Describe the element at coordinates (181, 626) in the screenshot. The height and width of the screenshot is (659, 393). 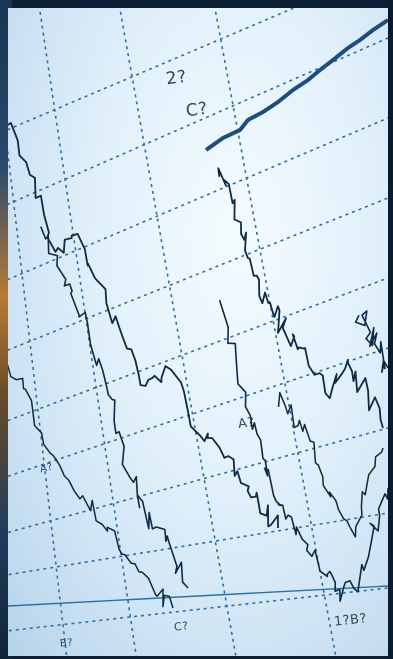
I see `label-bottom-a: C?` at that location.